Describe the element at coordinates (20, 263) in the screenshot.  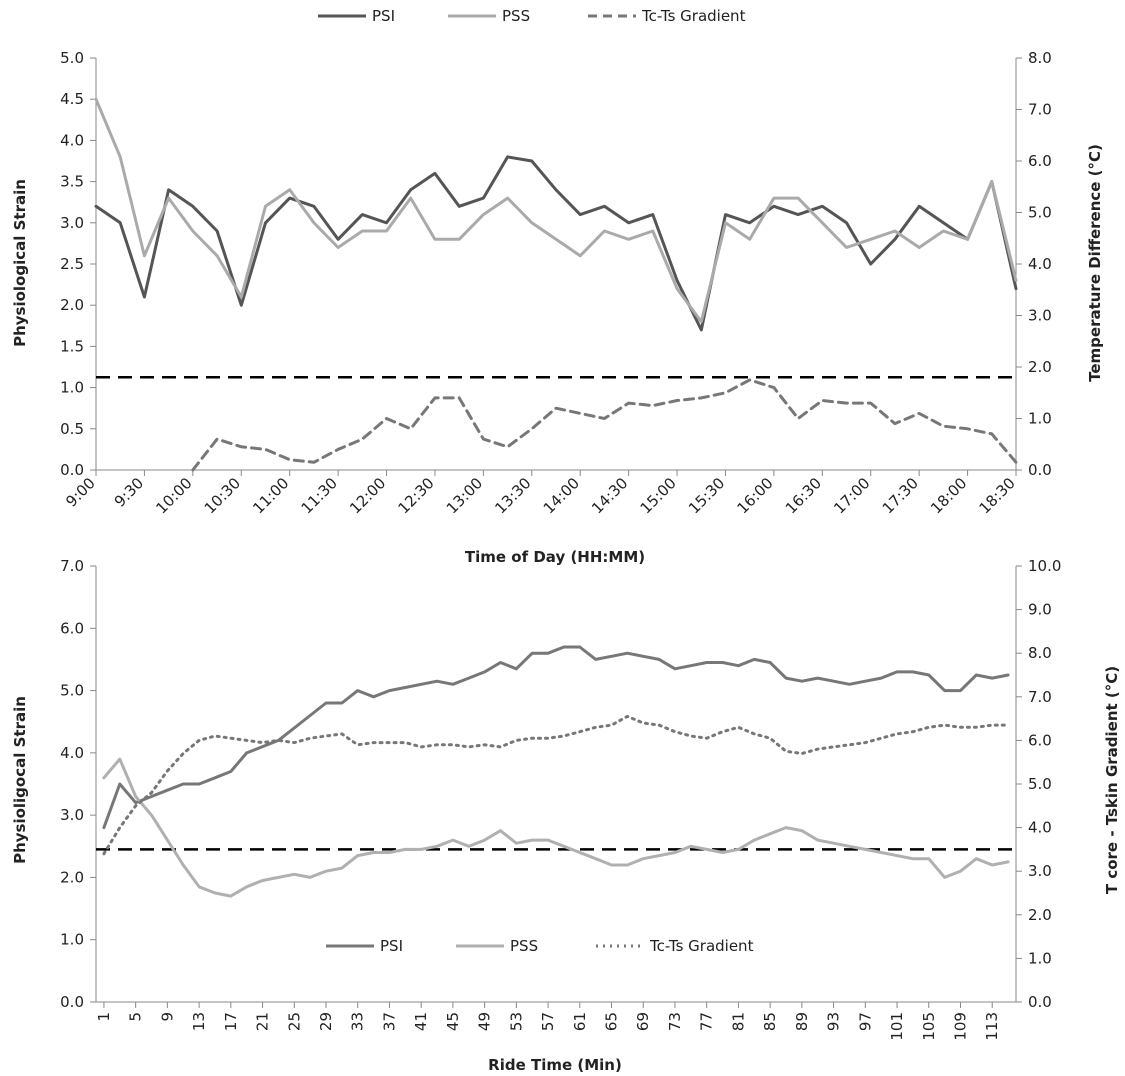
I see `top-y-axis-title: Physiological Strain` at that location.